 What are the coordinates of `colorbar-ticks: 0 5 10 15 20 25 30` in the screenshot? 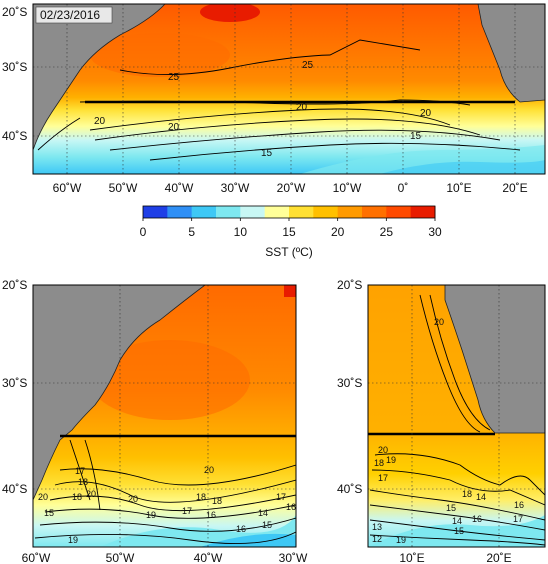 It's located at (291, 228).